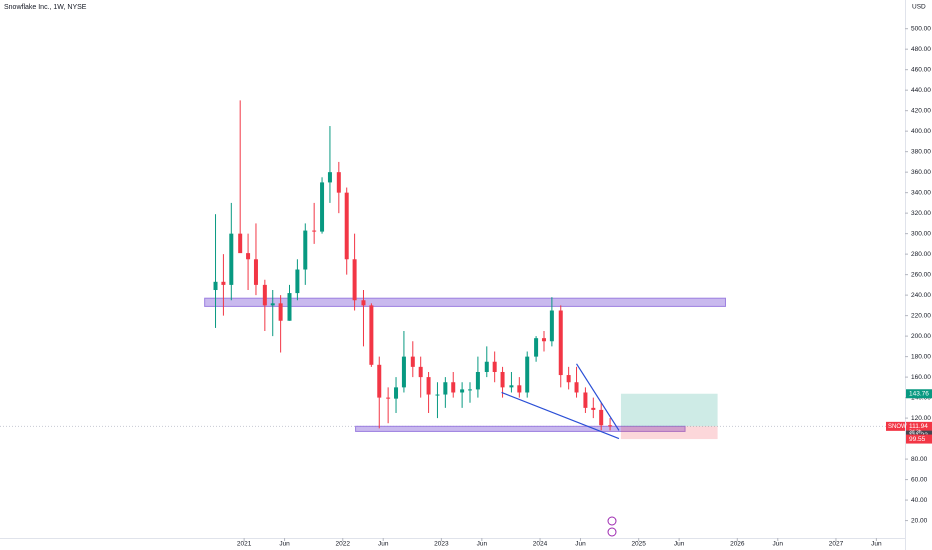 This screenshot has width=932, height=550. Describe the element at coordinates (921, 377) in the screenshot. I see `y-tick-label: 160.00` at that location.